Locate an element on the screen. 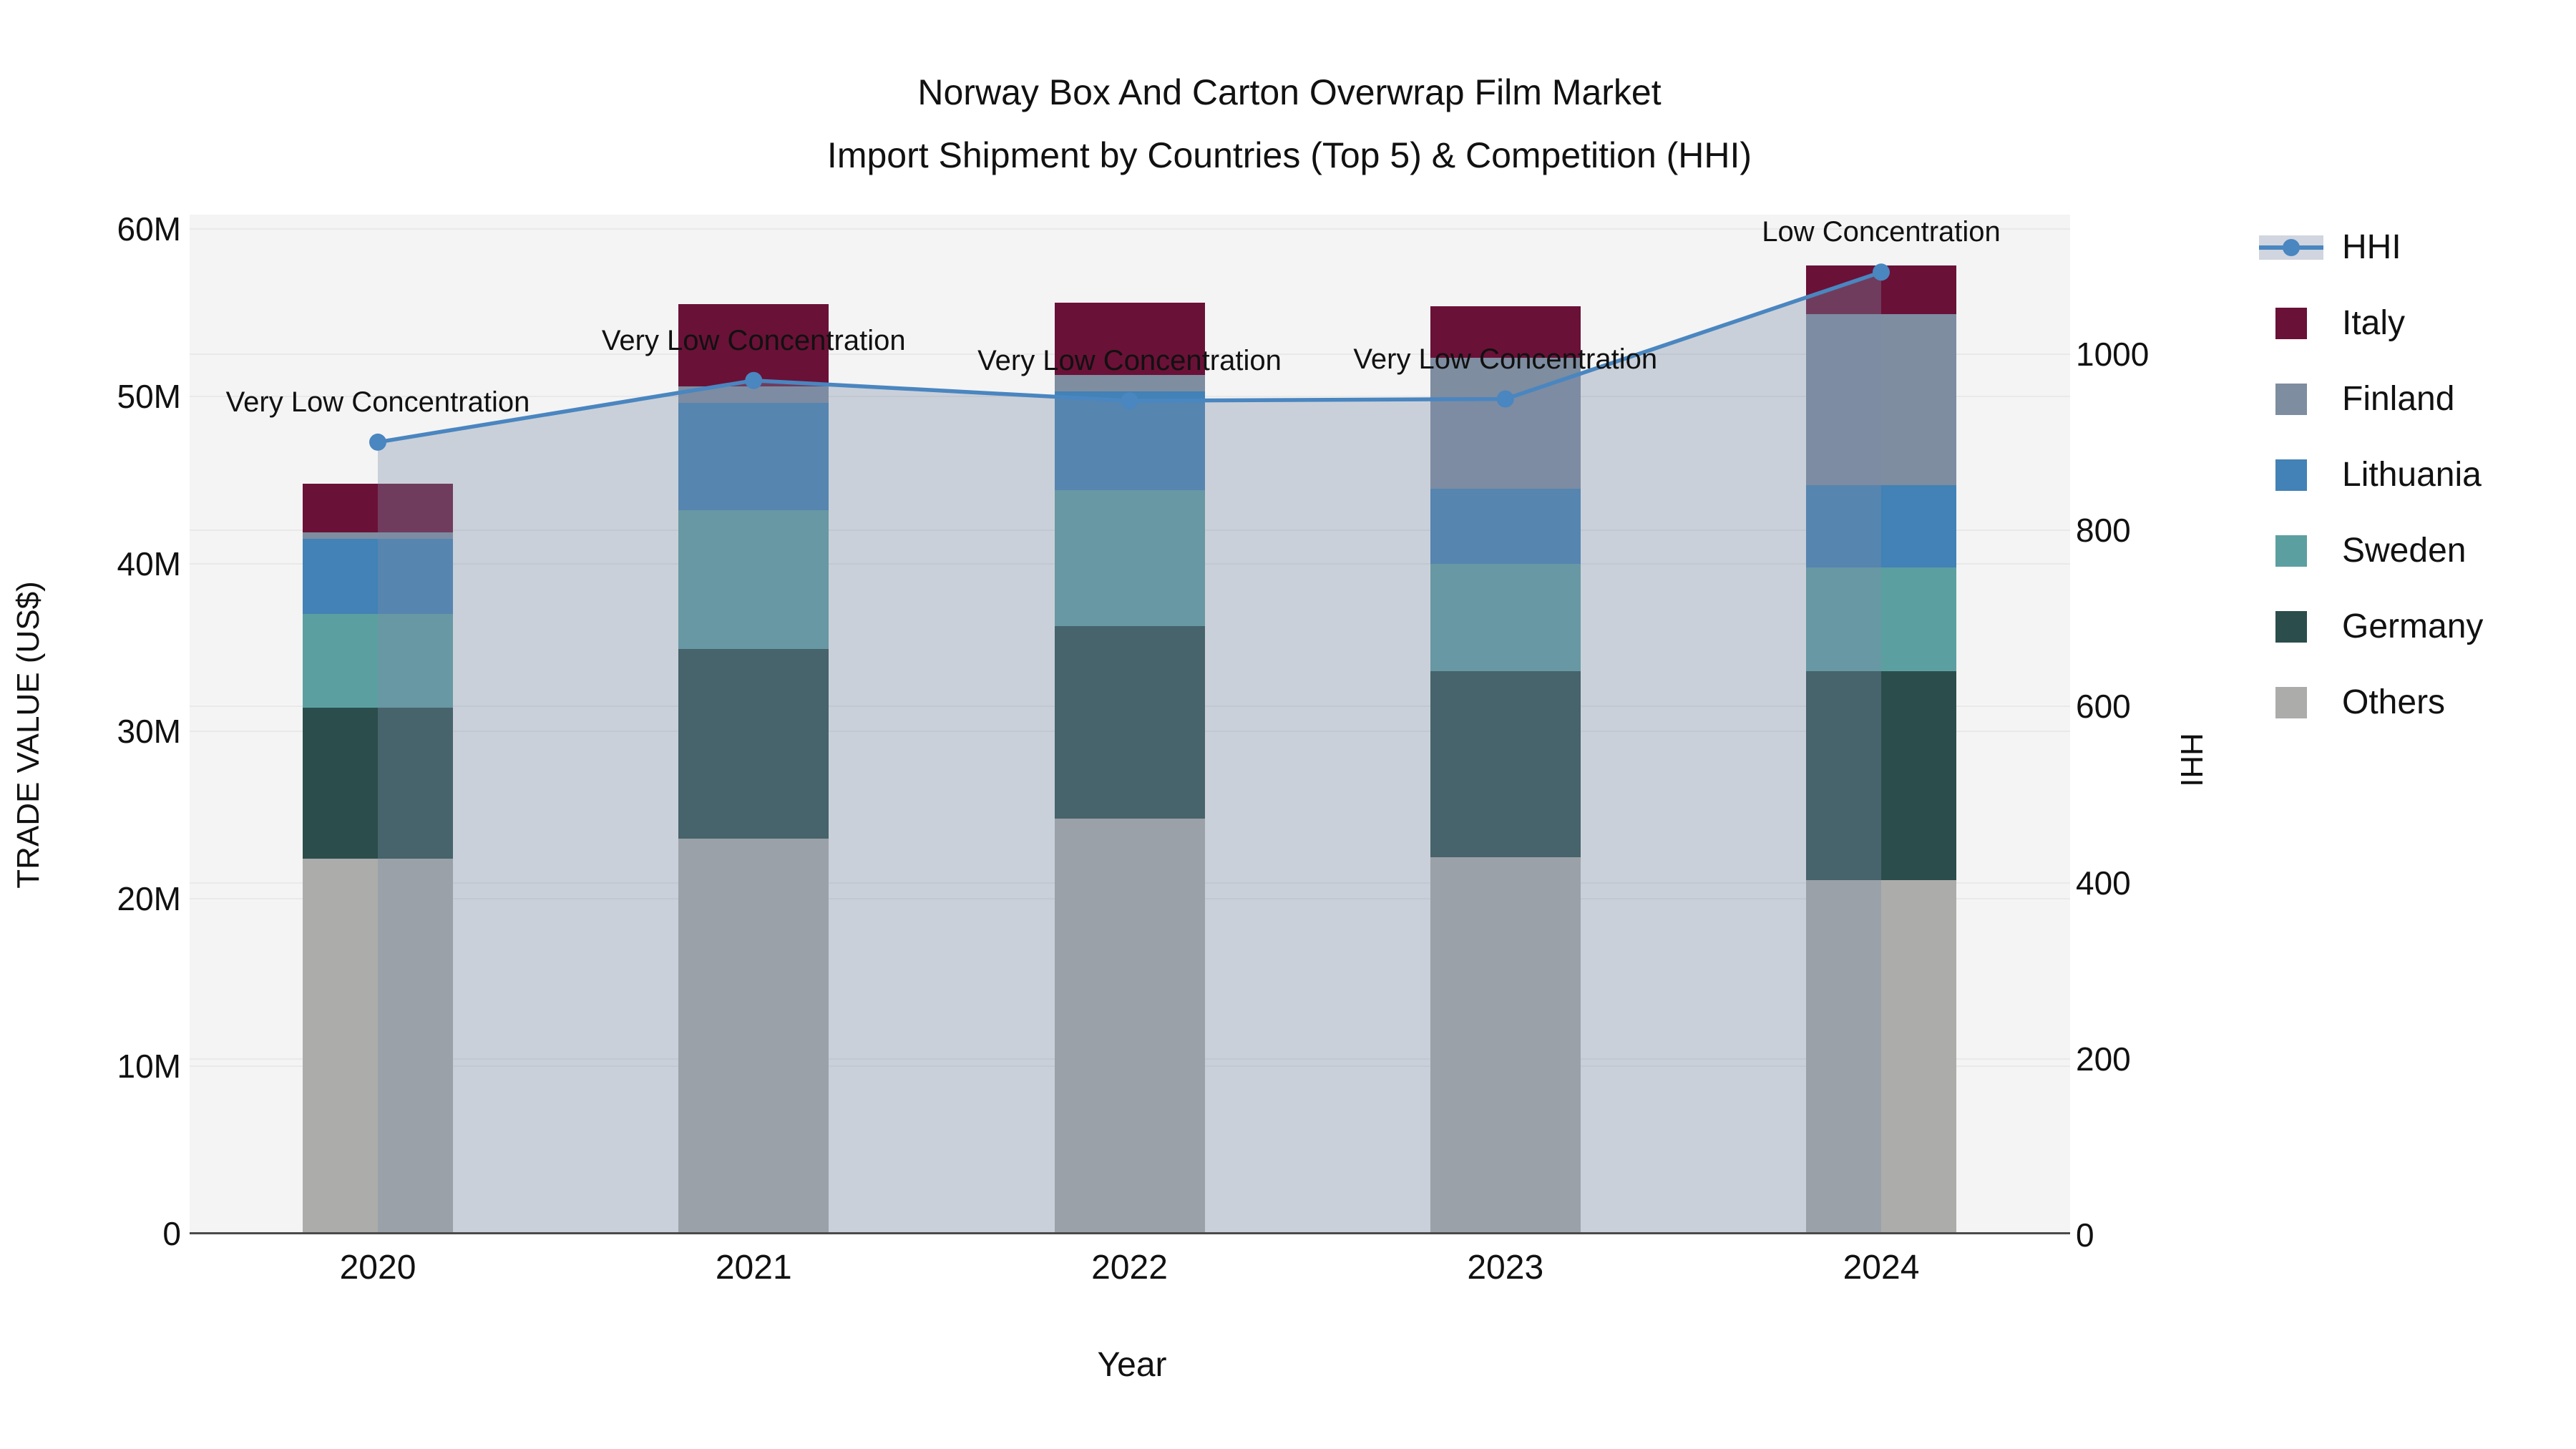 The image size is (2576, 1449). annotation-2023: Very Low Concentration is located at coordinates (1505, 359).